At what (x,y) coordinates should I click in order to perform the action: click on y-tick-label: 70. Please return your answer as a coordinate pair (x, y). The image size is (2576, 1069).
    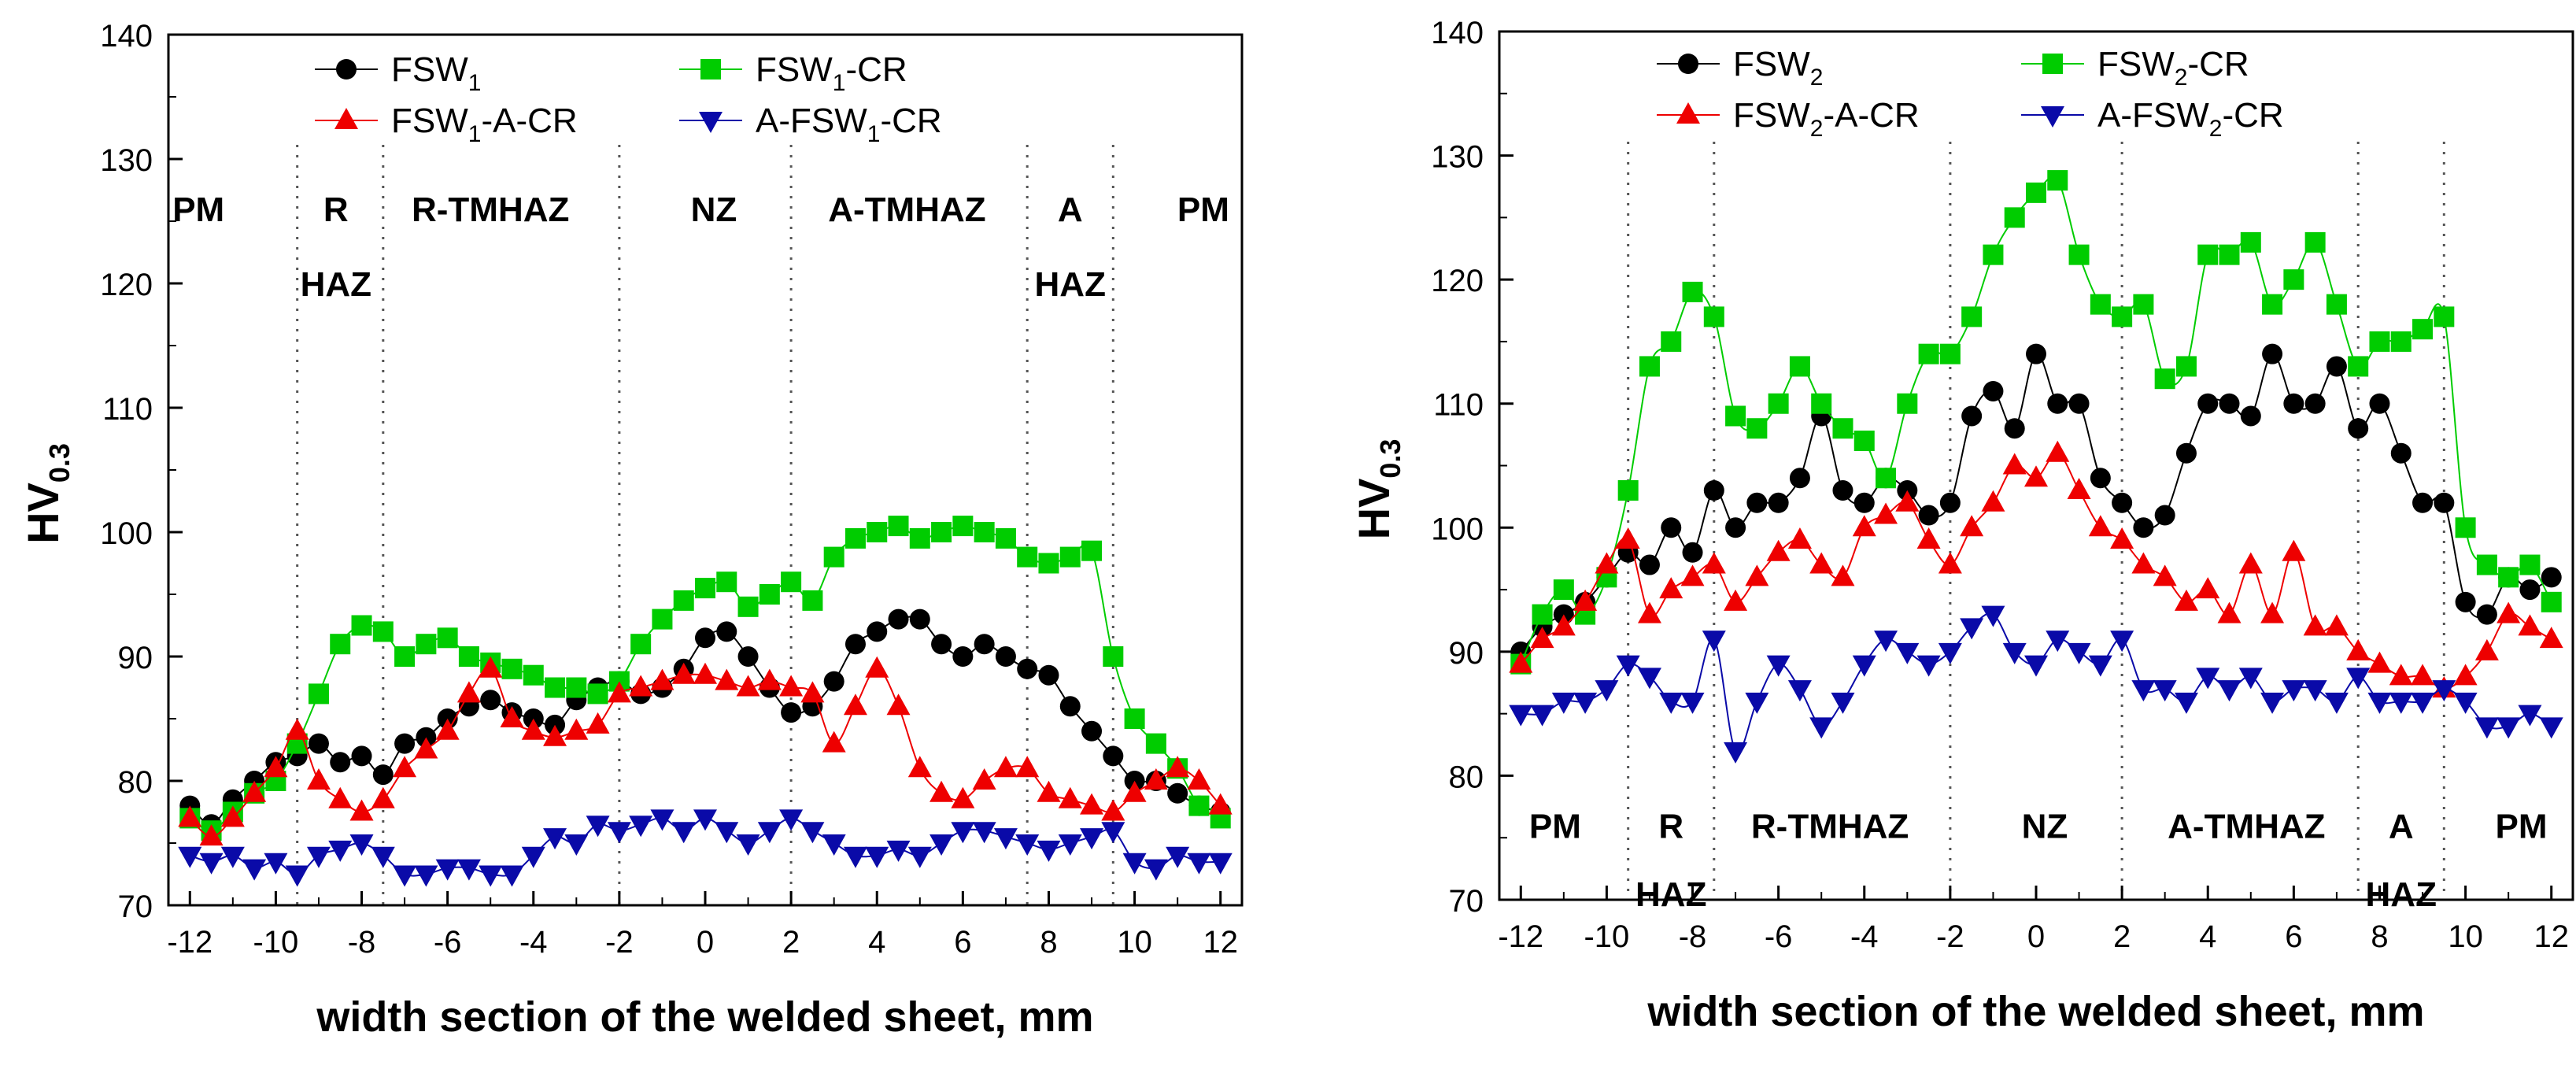
    Looking at the image, I should click on (135, 907).